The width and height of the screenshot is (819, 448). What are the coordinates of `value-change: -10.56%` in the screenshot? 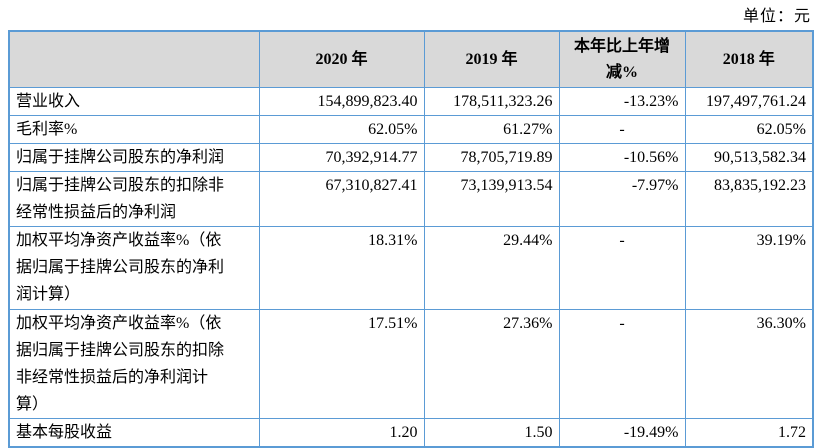 It's located at (622, 157).